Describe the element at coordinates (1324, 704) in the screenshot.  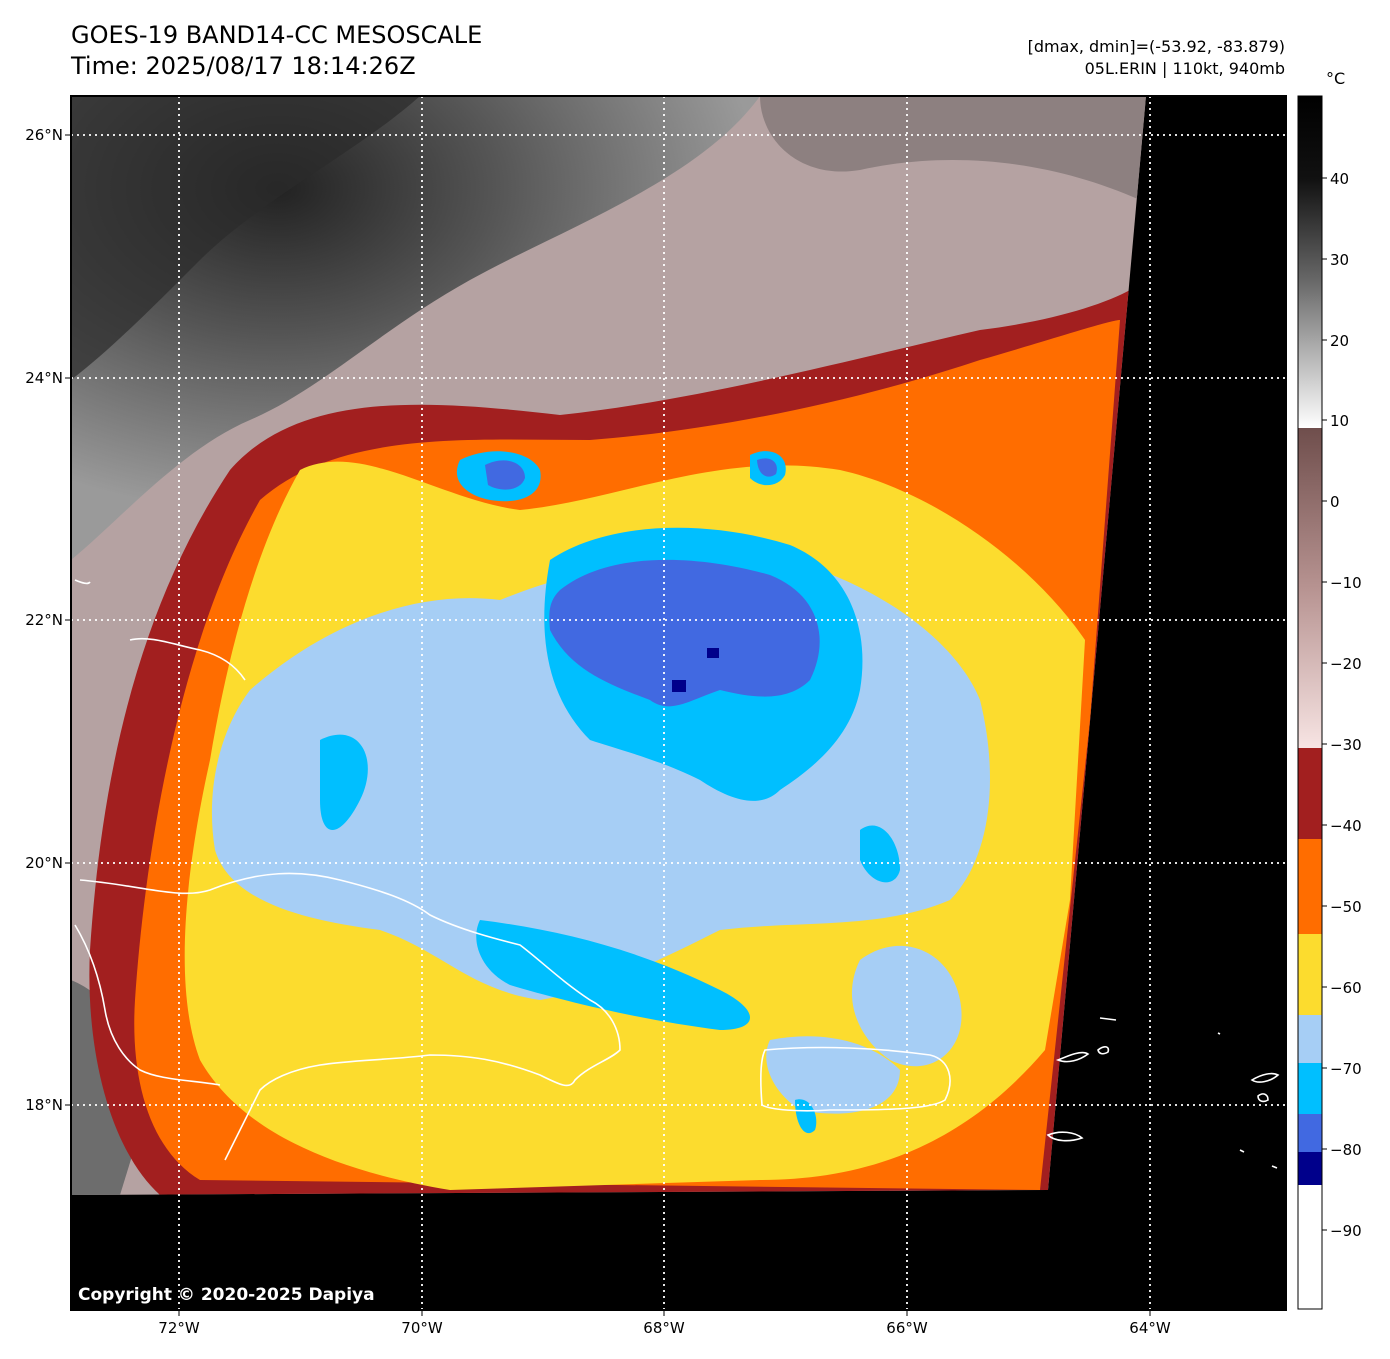
I see `colorbar-ticks` at that location.